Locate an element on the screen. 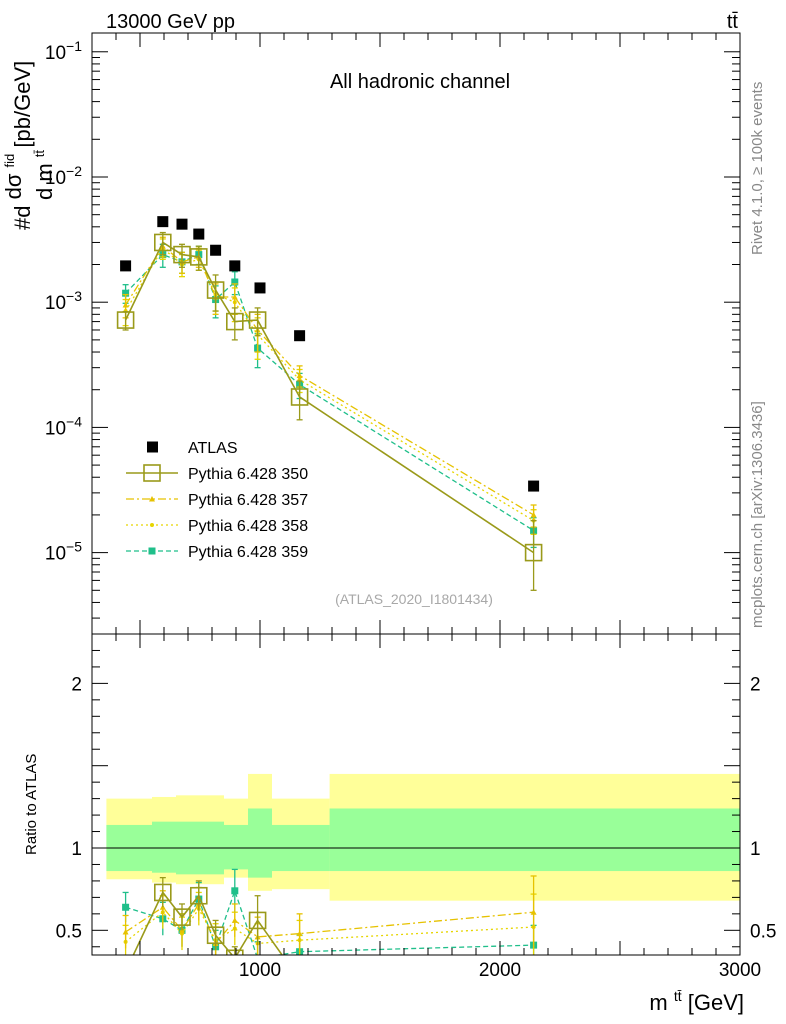 This screenshot has width=786, height=1024. ratio-y-tick-label: 0.5 is located at coordinates (69, 931).